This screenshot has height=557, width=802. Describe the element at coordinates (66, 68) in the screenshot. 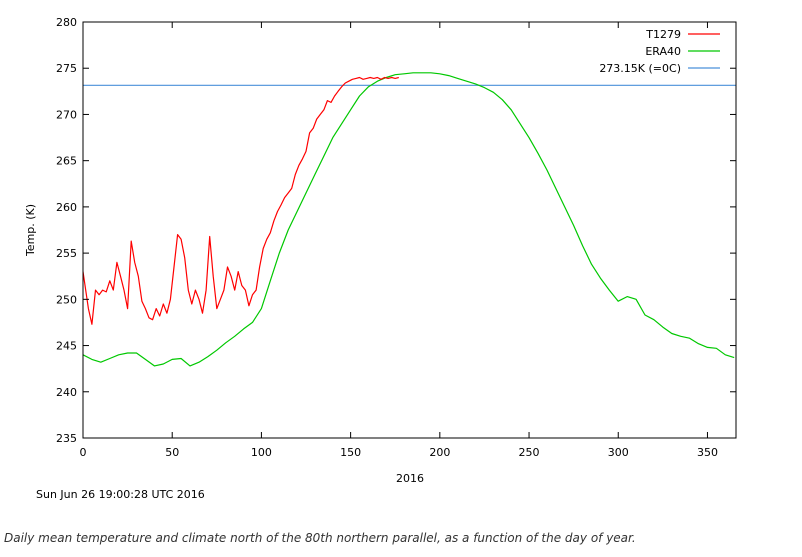

I see `y-tick-label: 275` at that location.